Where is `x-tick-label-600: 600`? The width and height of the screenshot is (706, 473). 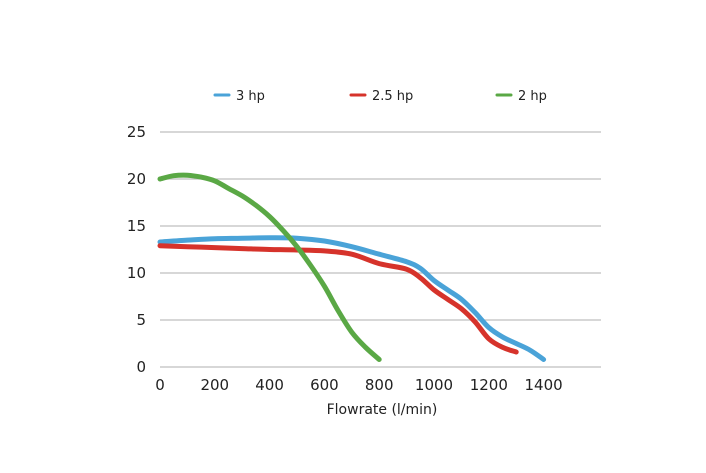
x-tick-label-600: 600 is located at coordinates (324, 385).